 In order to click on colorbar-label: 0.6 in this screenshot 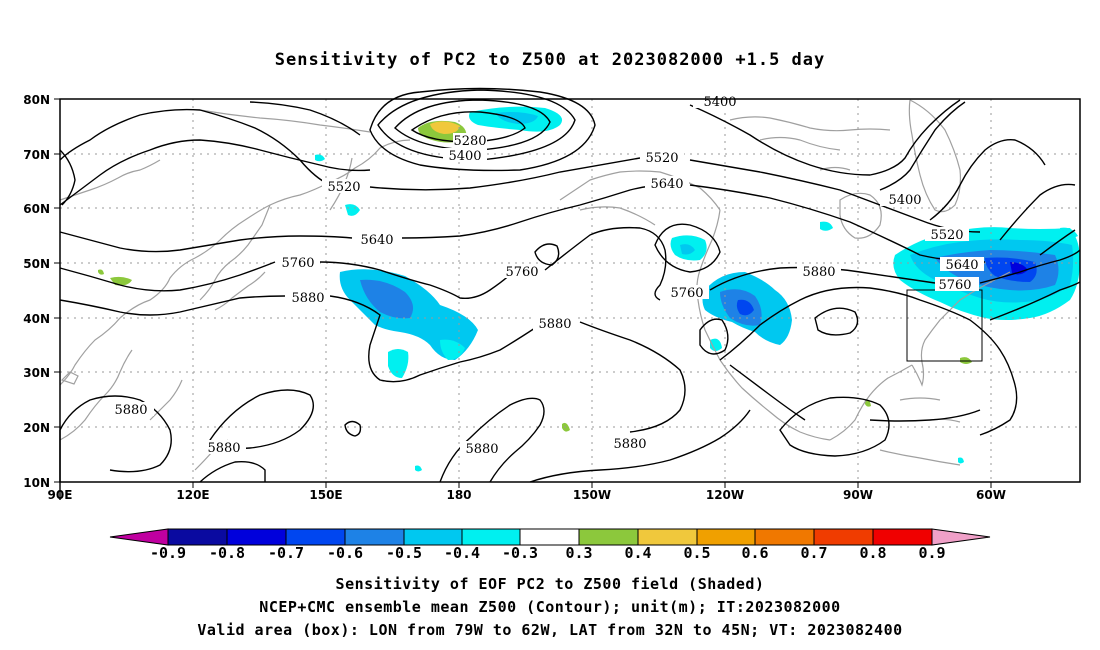, I will do `click(754, 553)`.